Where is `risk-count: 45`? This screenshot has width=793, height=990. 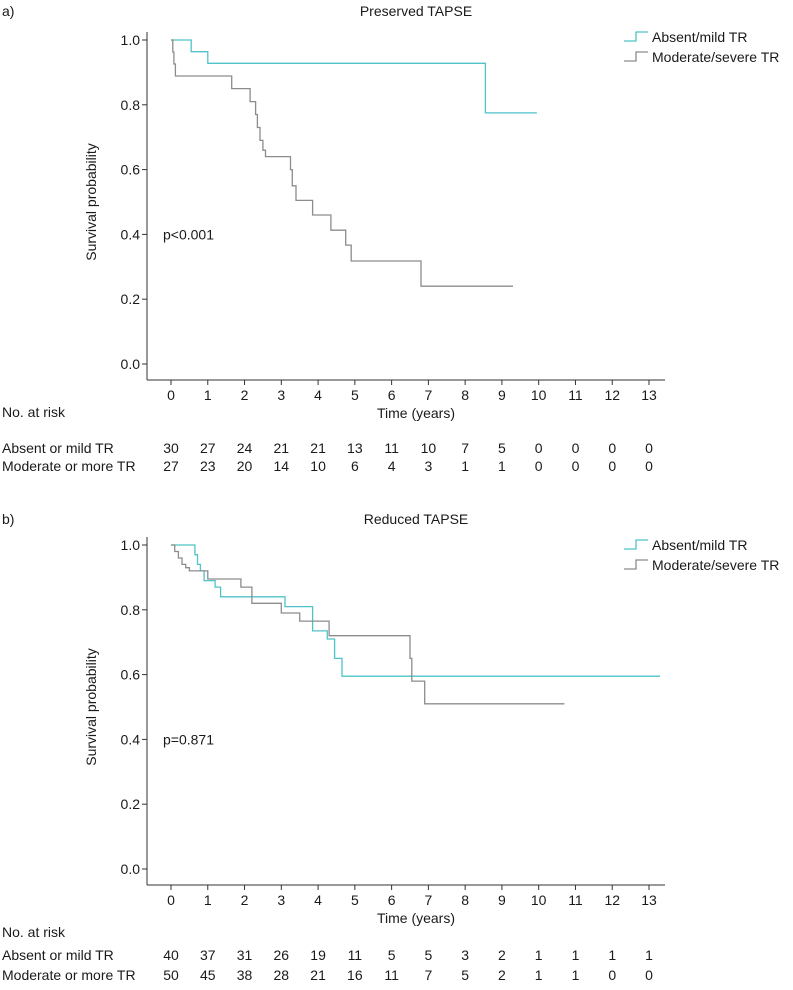
risk-count: 45 is located at coordinates (208, 975).